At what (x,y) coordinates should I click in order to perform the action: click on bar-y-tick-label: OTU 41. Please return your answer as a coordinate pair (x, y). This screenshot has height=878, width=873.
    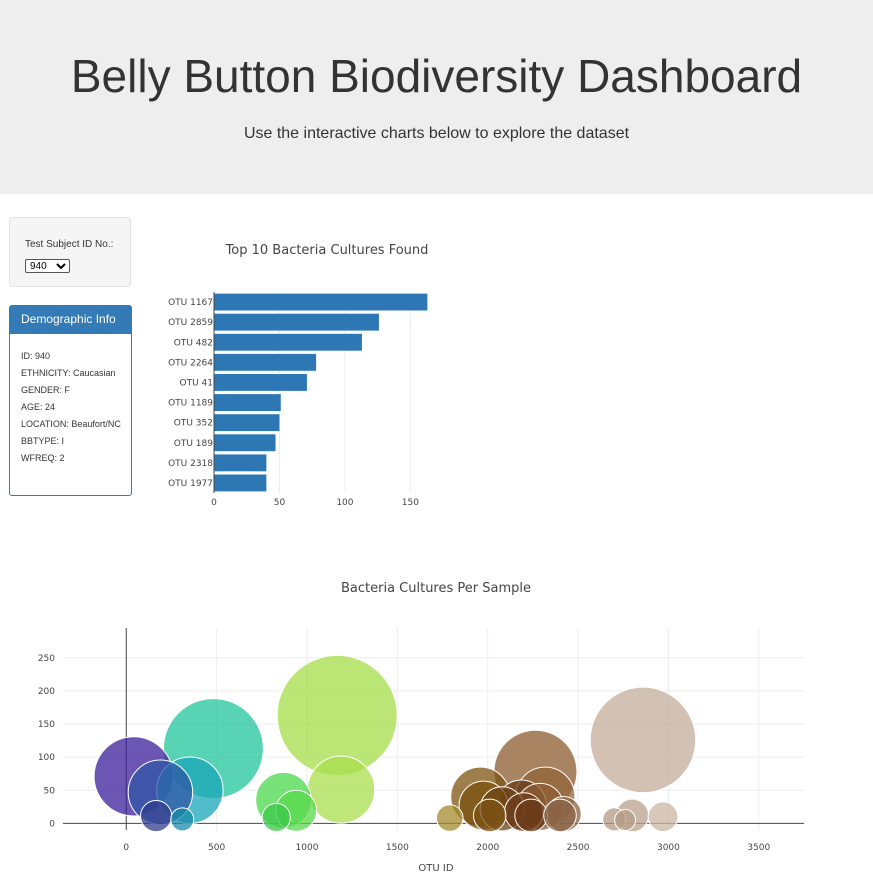
    Looking at the image, I should click on (196, 383).